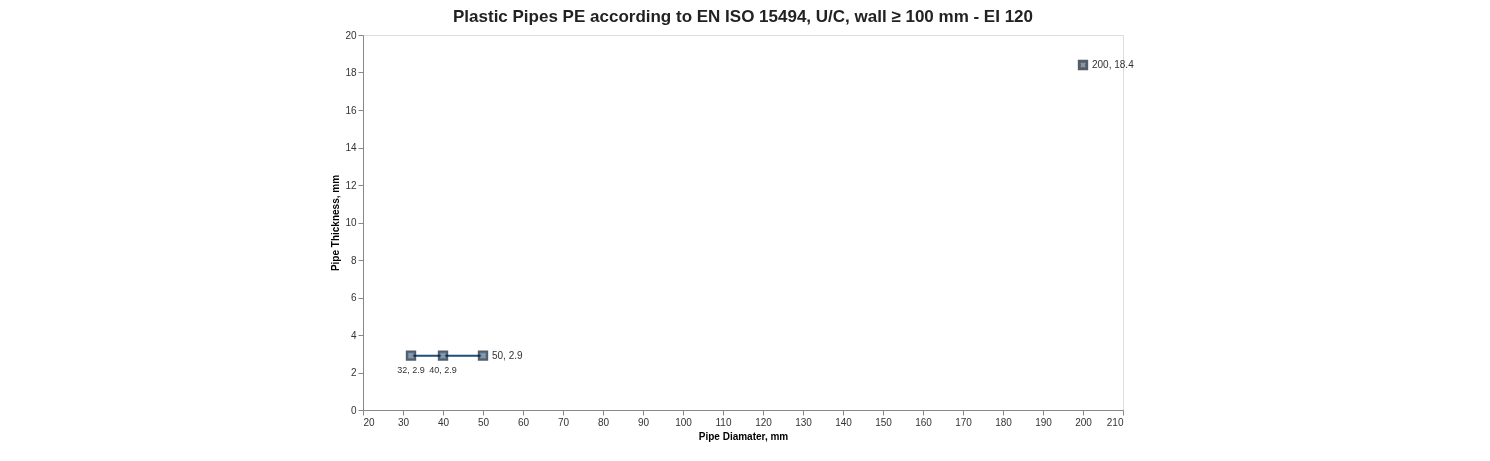  I want to click on data-label: 50, 2.9, so click(508, 355).